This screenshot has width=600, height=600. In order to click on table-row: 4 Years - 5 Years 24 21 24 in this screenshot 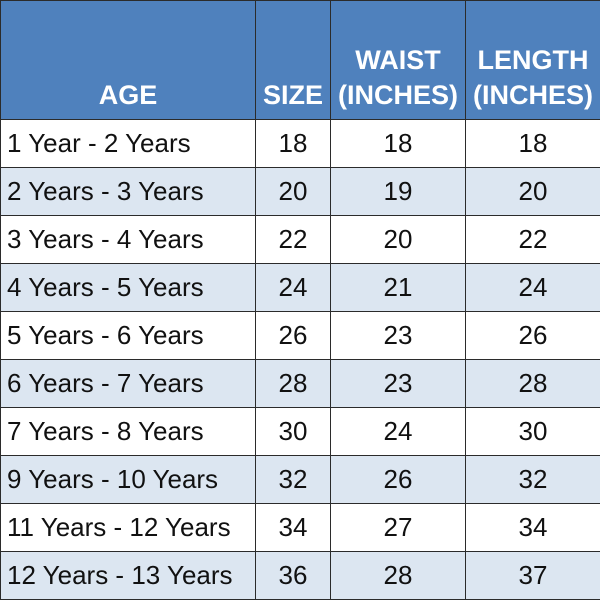, I will do `click(300, 287)`.